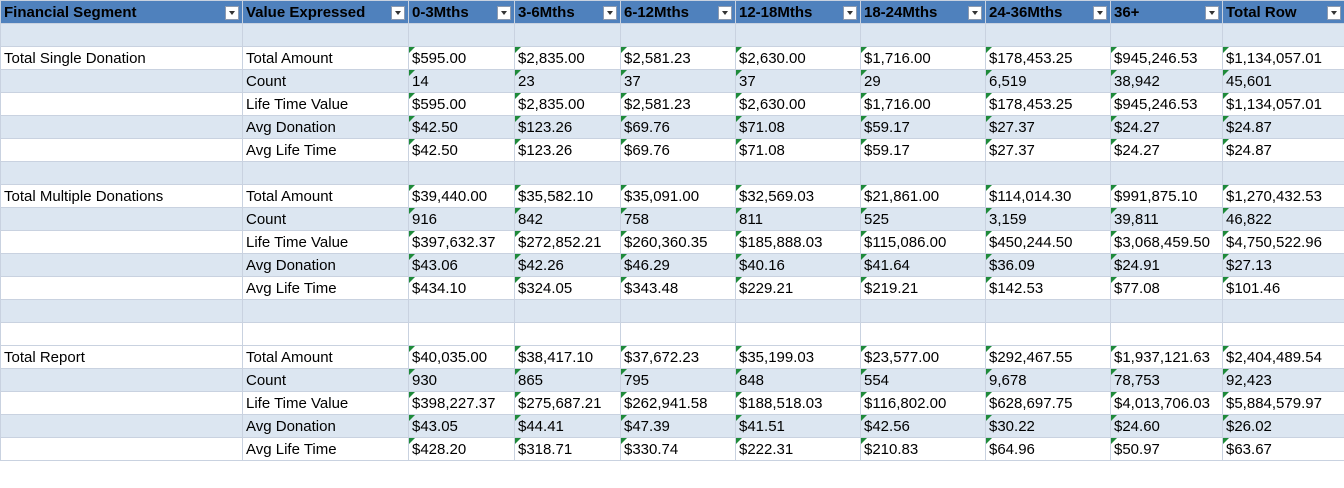 The width and height of the screenshot is (1344, 488). What do you see at coordinates (1166, 219) in the screenshot?
I see `value-cell: 39,811` at bounding box center [1166, 219].